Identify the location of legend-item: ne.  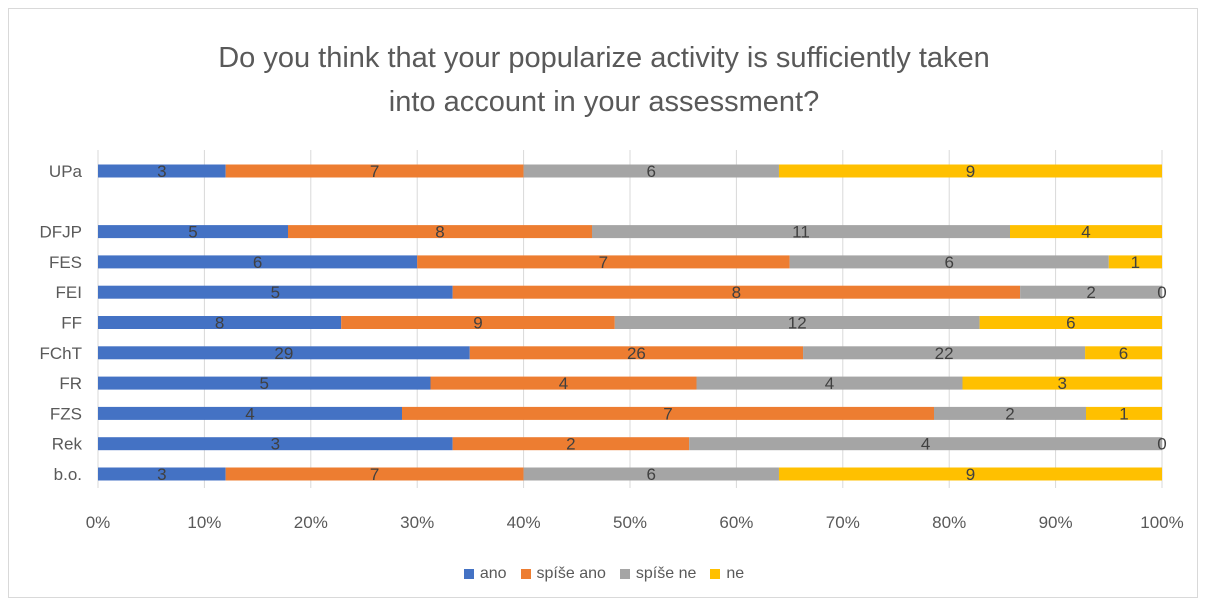
(727, 574).